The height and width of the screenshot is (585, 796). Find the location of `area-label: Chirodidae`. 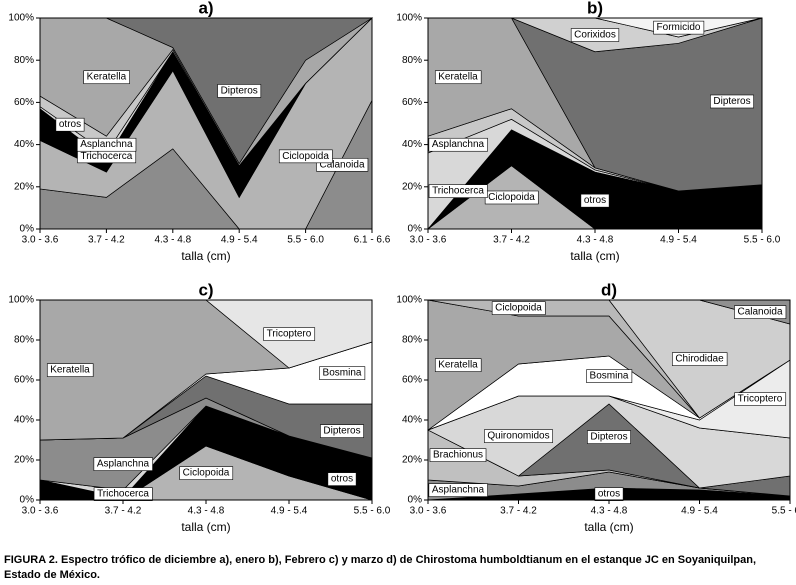

area-label: Chirodidae is located at coordinates (700, 359).